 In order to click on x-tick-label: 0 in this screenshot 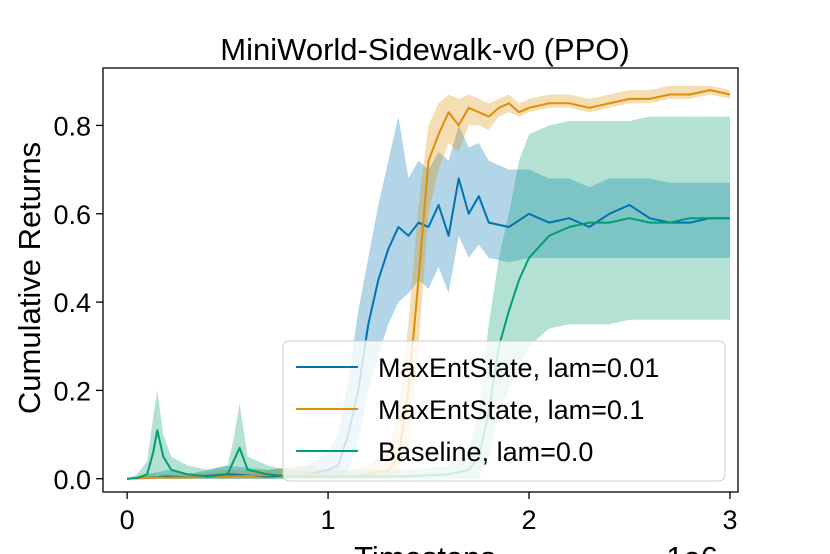, I will do `click(127, 520)`.